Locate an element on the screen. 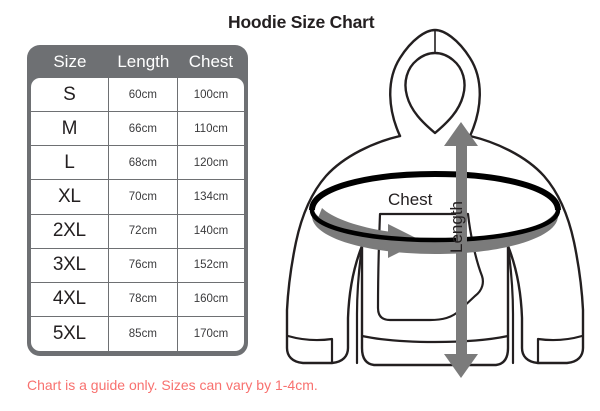 Image resolution: width=600 pixels, height=411 pixels. cell-chest: 134cm is located at coordinates (211, 196).